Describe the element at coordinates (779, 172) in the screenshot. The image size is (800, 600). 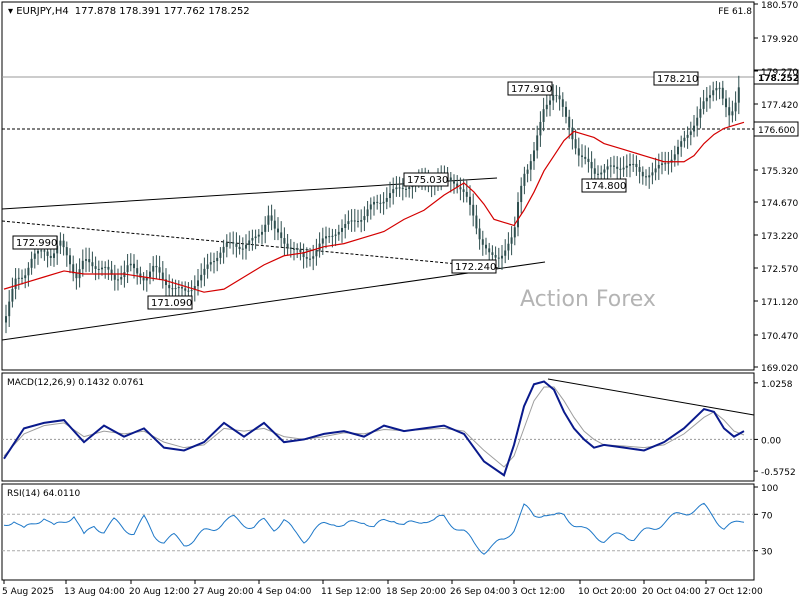
I see `price-tick-label: 175.320` at that location.